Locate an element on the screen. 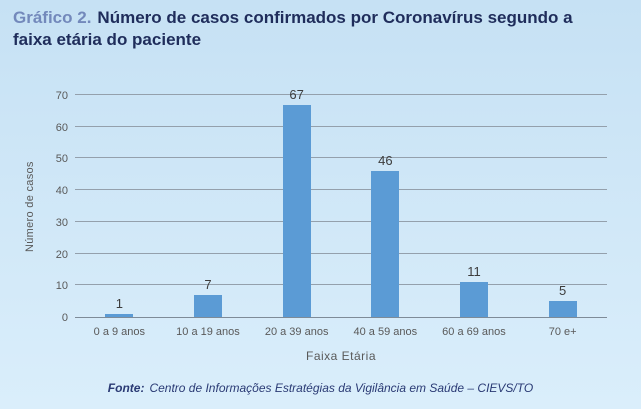 The image size is (641, 409). bar-value-label: 1 is located at coordinates (119, 303).